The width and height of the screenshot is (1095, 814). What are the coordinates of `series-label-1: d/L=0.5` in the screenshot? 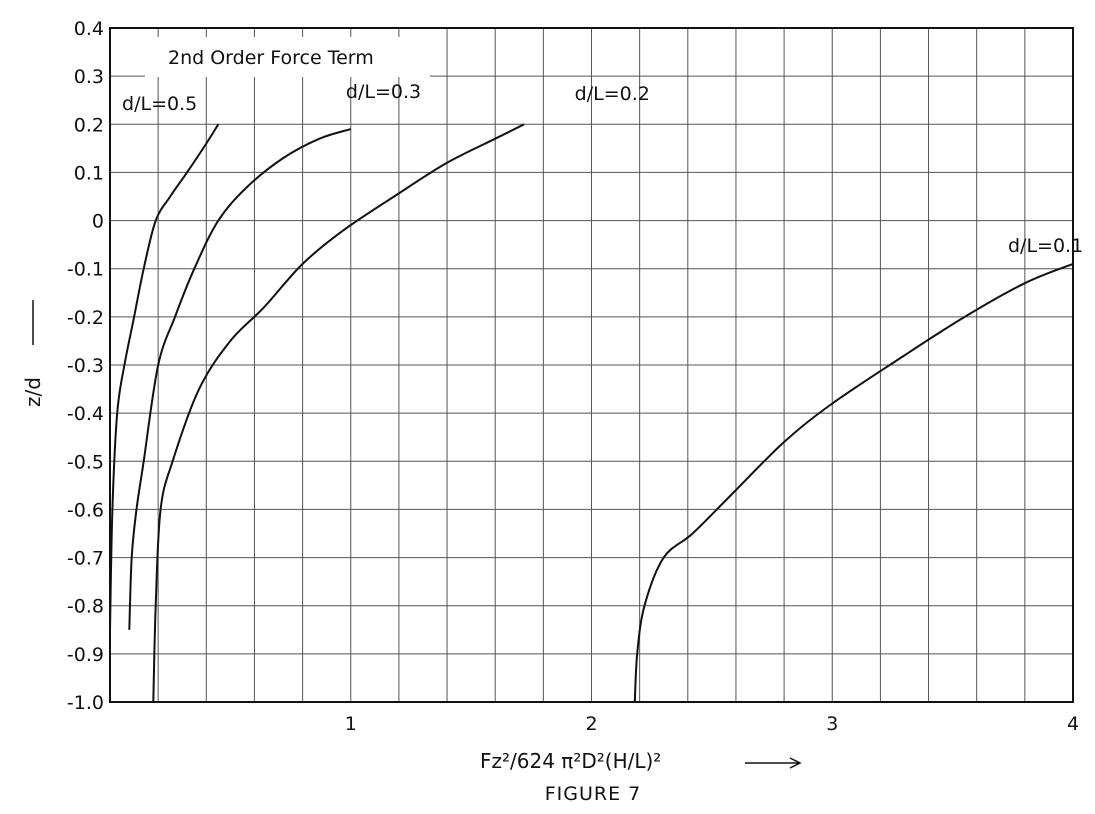 It's located at (159, 104).